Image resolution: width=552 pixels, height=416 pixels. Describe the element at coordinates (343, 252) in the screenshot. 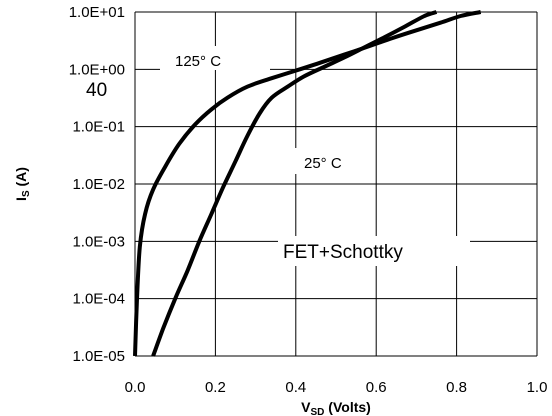

I see `label-device: FET+Schottky` at that location.